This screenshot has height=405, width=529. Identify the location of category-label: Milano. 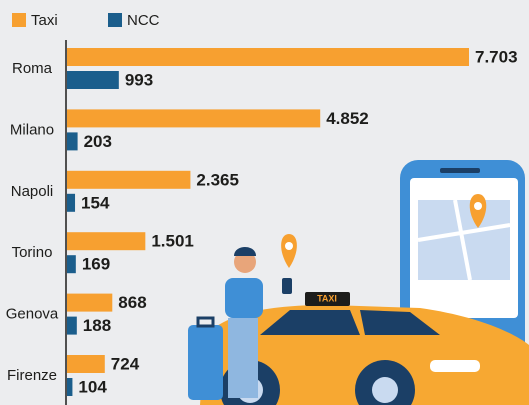
(32, 129).